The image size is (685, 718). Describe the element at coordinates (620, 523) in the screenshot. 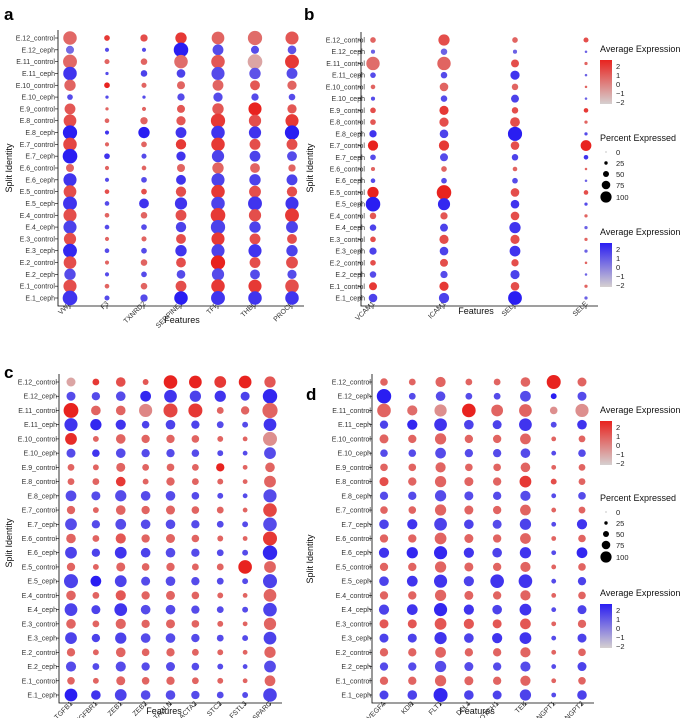

I see `pct-tick-25-d: 25` at that location.